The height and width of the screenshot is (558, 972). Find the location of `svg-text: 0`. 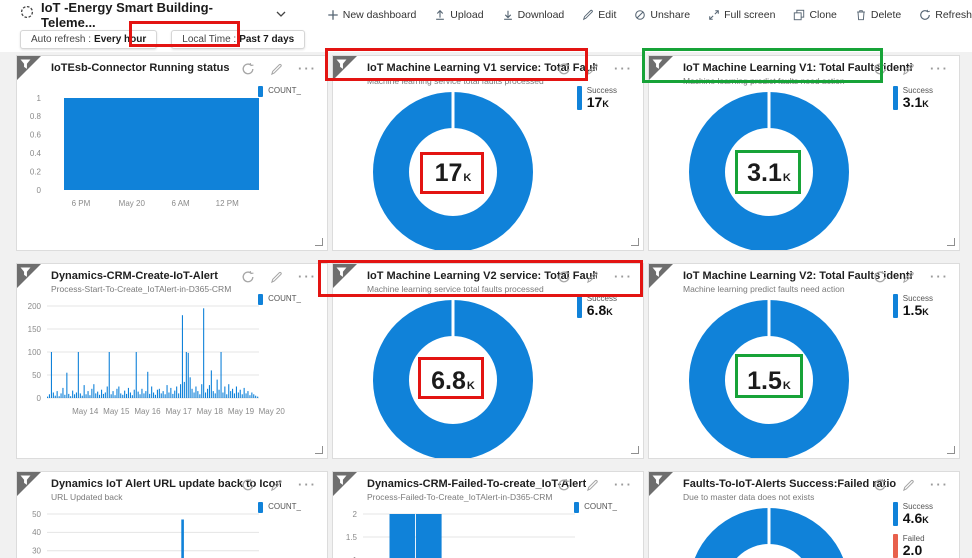

svg-text: 0 is located at coordinates (39, 398).